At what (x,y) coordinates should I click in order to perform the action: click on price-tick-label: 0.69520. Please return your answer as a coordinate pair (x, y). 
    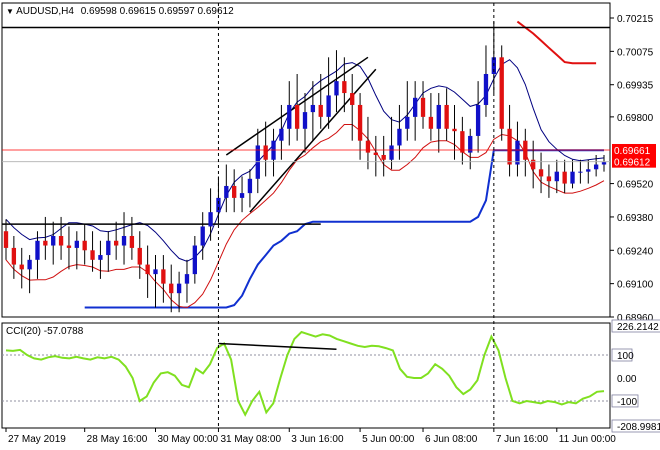
    Looking at the image, I should click on (635, 185).